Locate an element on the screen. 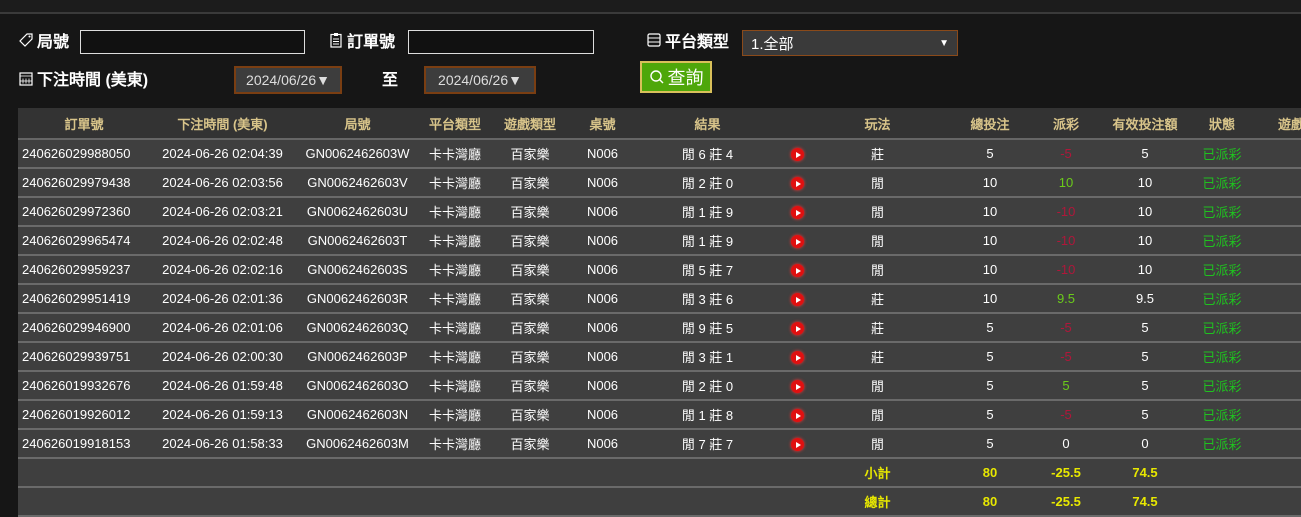  cell-round-no: GN0062462603V is located at coordinates (357, 183).